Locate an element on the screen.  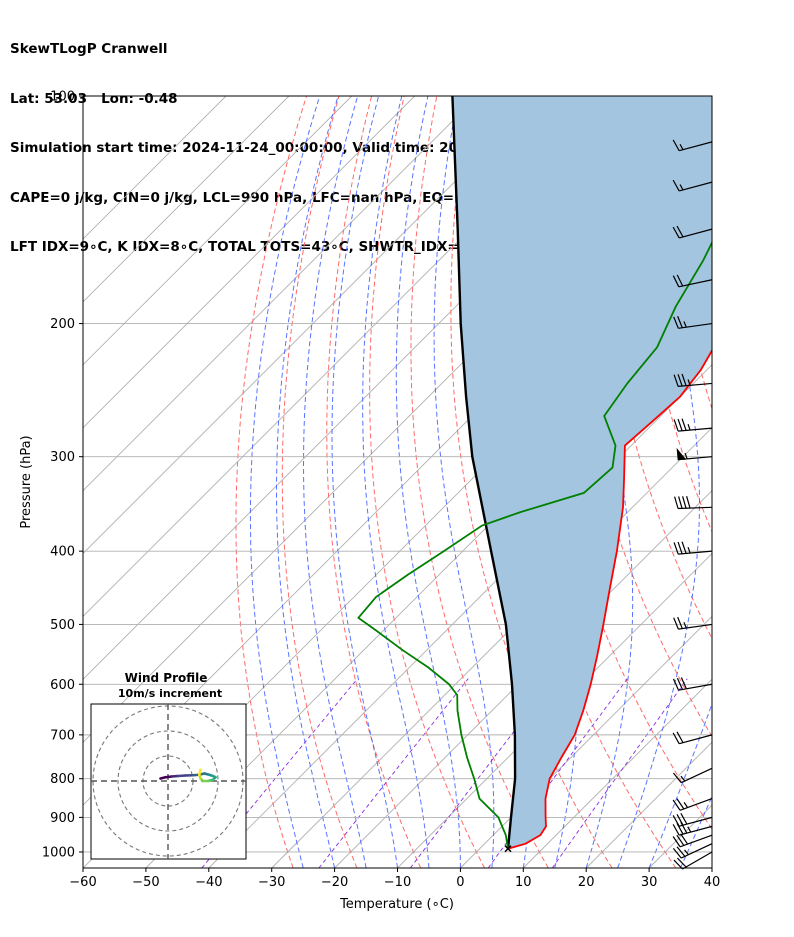
x-tick-label: −10 is located at coordinates (397, 882).